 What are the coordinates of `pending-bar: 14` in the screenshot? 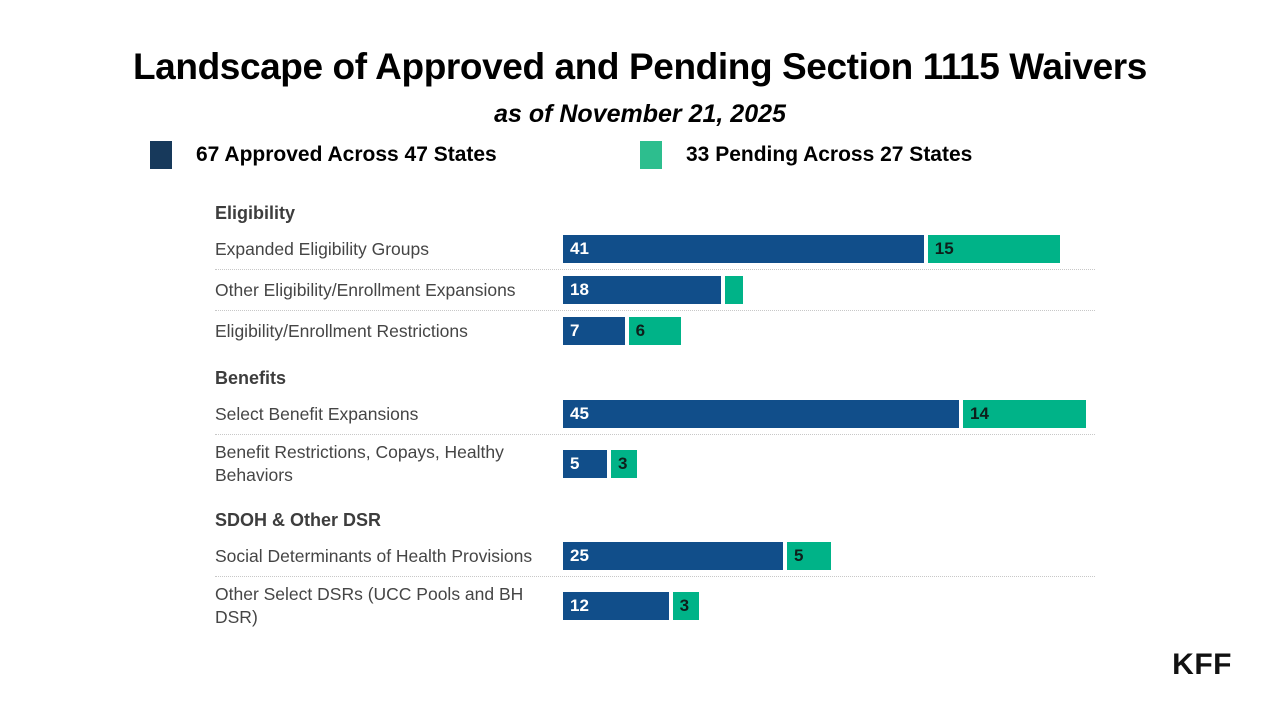 It's located at (1025, 414).